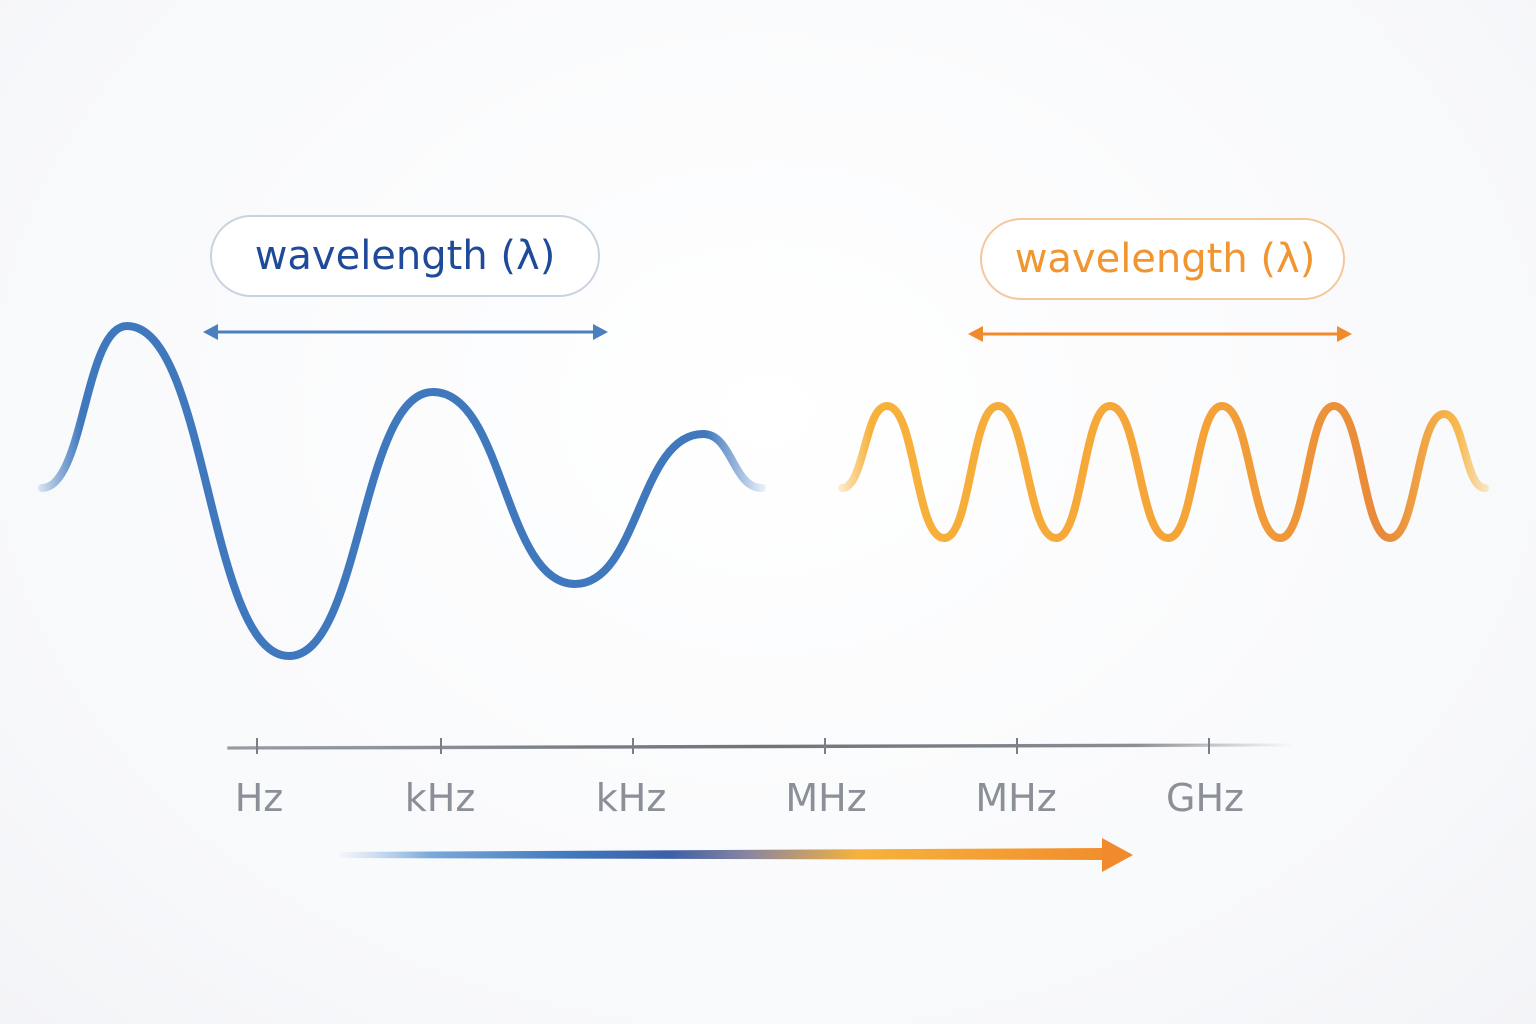 This screenshot has height=1024, width=1536. What do you see at coordinates (722, 854) in the screenshot?
I see `spectrum-arrow-shaft` at bounding box center [722, 854].